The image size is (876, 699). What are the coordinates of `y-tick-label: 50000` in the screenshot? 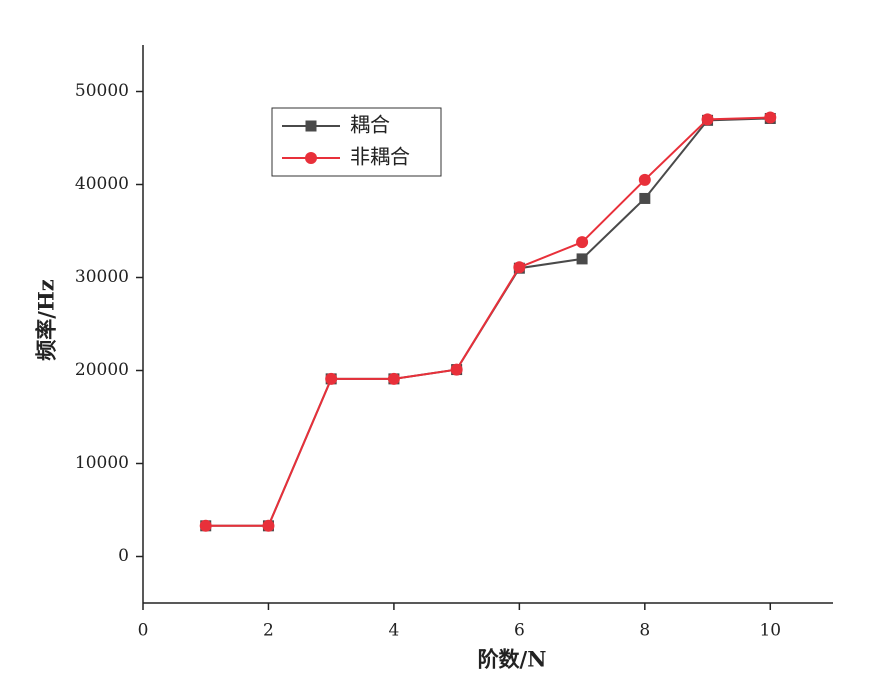 It's located at (102, 91).